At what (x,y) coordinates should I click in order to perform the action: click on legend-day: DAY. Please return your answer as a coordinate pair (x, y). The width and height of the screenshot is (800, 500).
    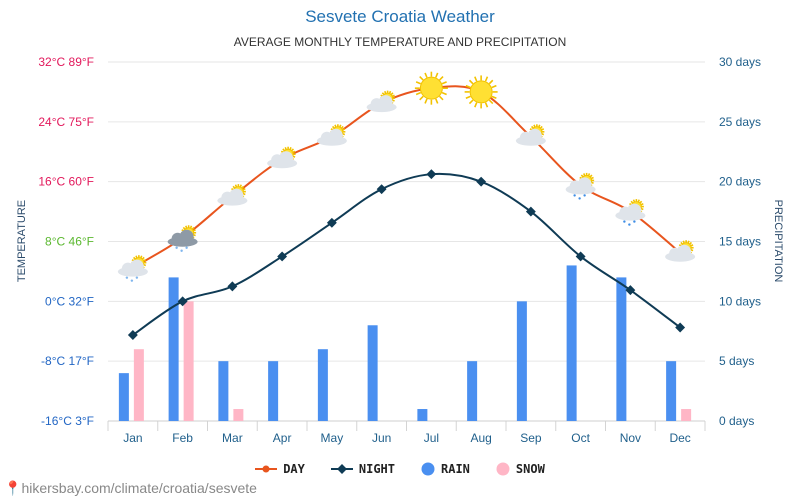
    Looking at the image, I should click on (280, 469).